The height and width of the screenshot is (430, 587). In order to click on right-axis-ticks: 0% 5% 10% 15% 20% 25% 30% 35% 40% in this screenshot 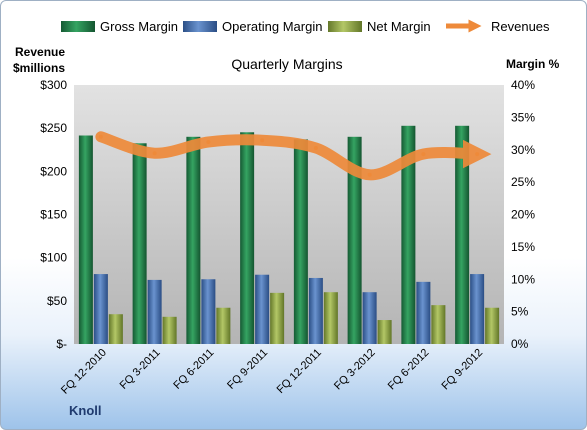, I will do `click(523, 214)`.